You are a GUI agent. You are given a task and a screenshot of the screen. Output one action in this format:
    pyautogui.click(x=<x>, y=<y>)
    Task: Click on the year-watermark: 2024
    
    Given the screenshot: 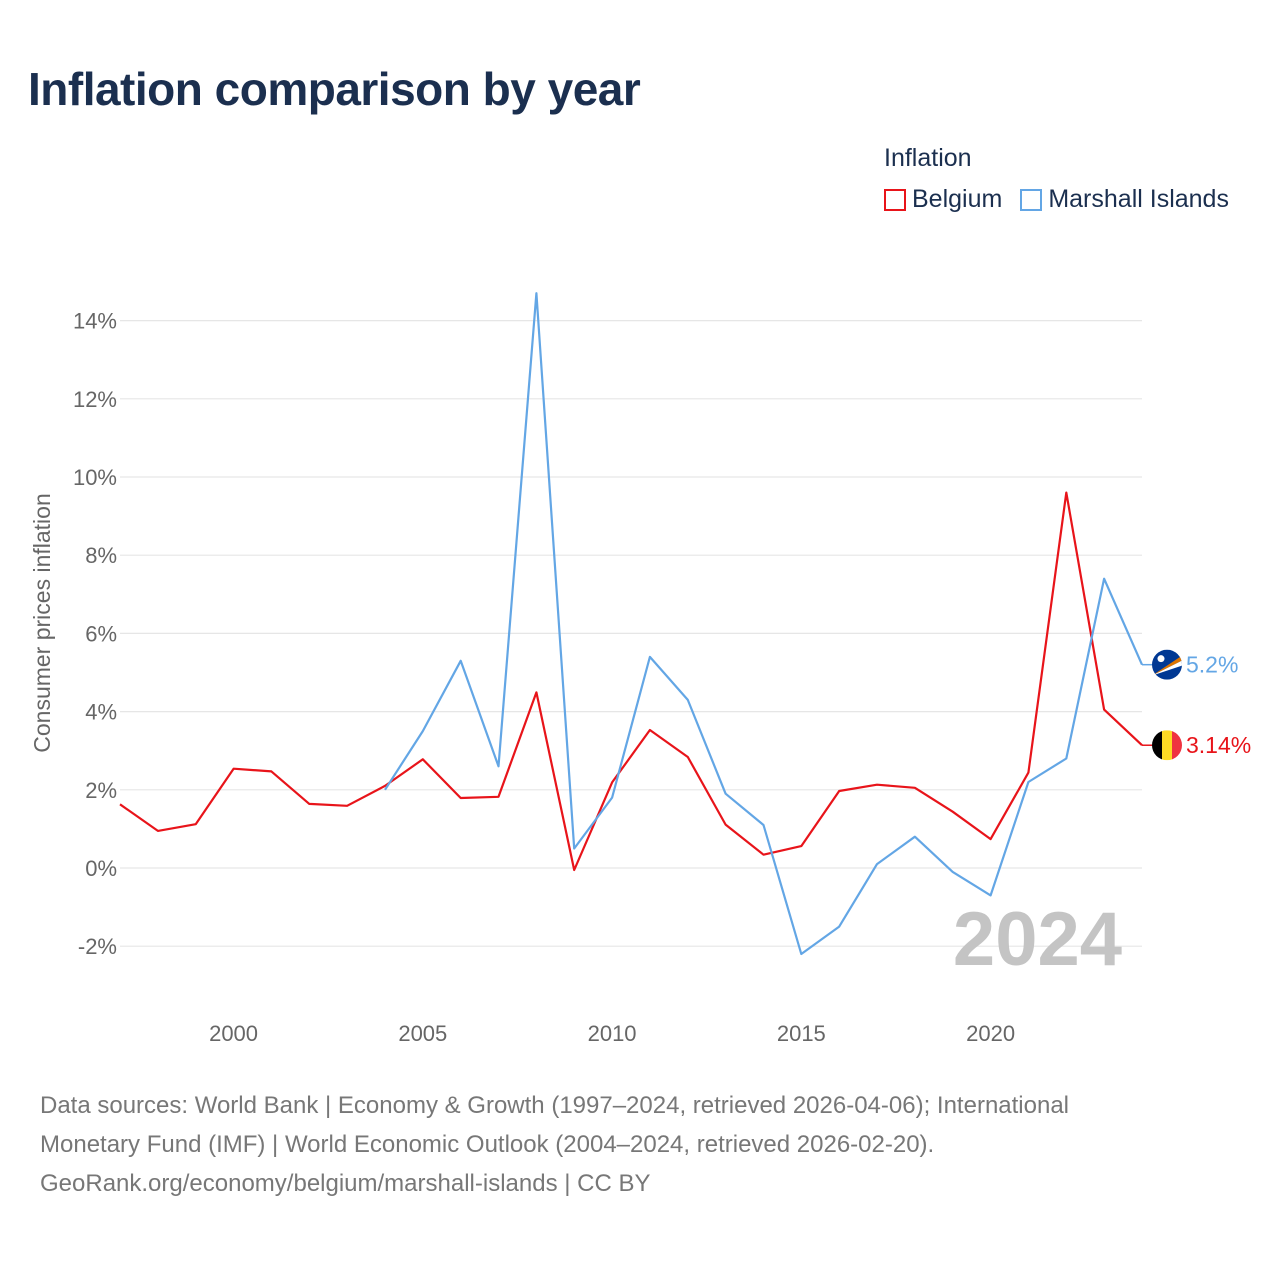 What is the action you would take?
    pyautogui.click(x=1037, y=939)
    